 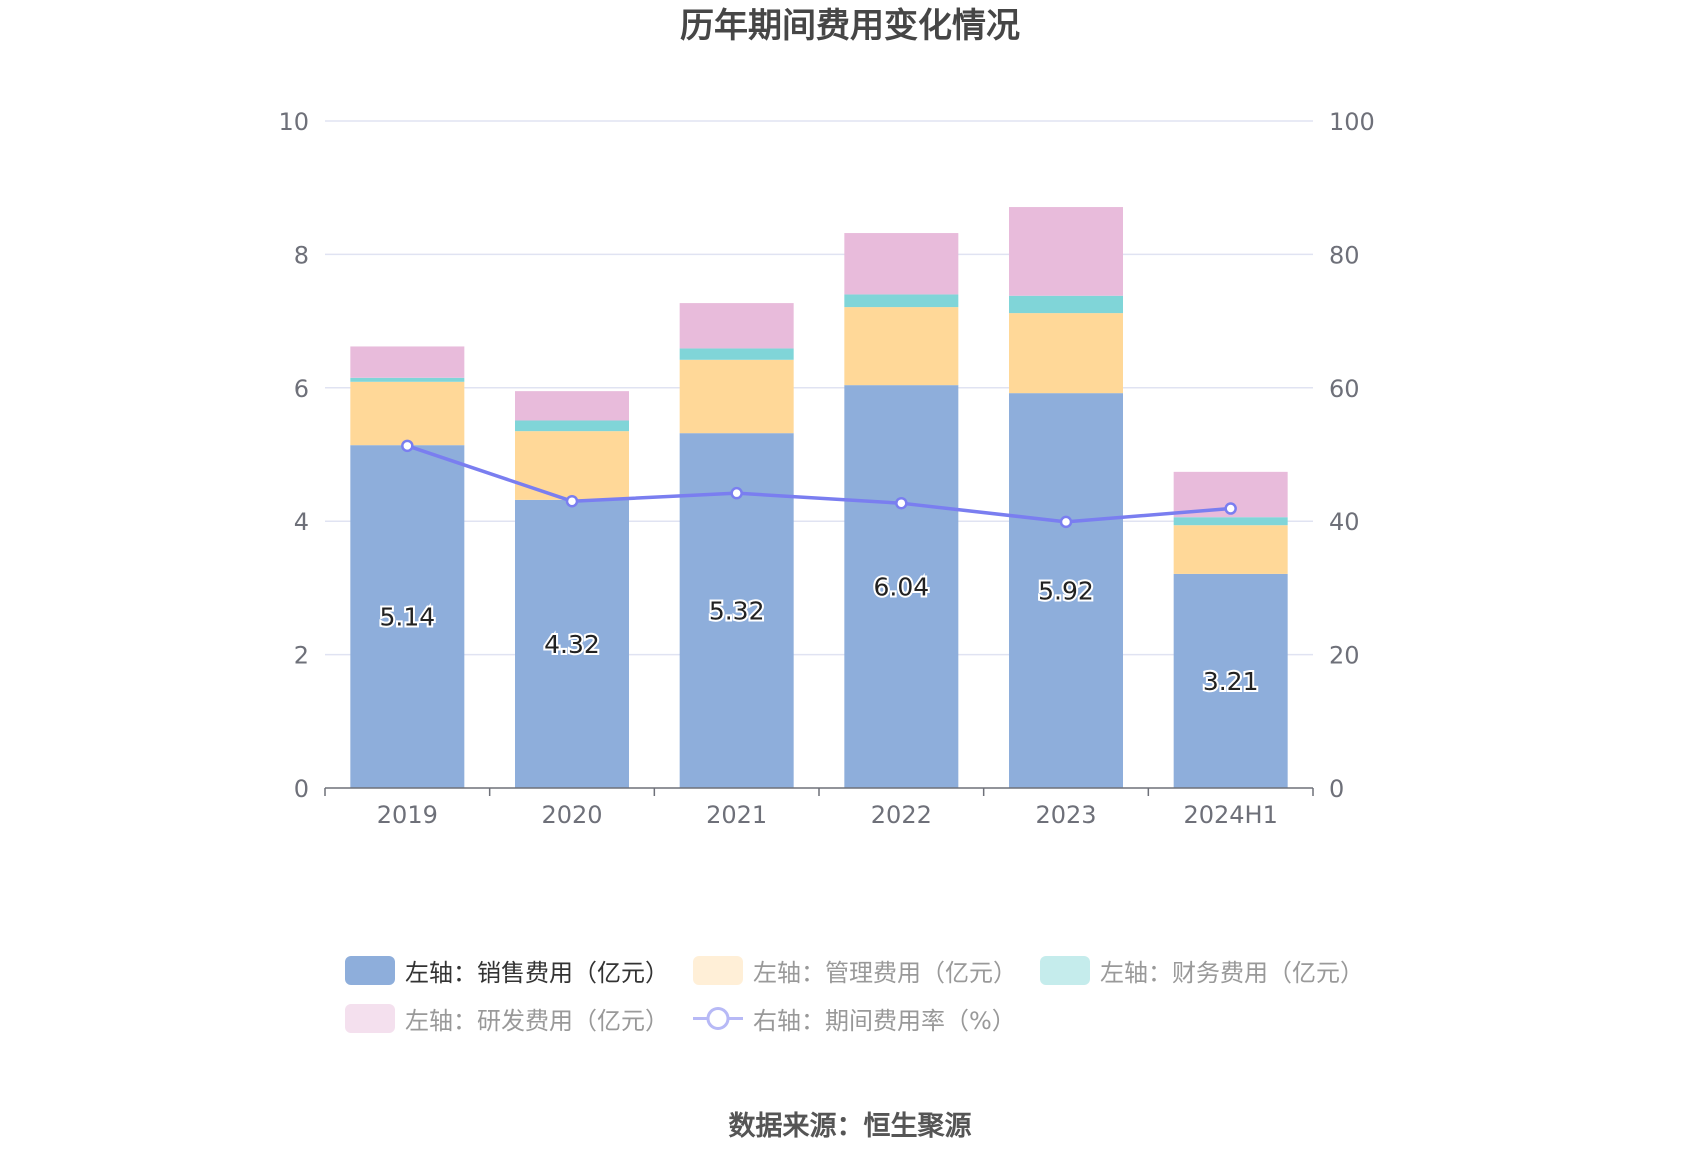 I want to click on bar-rd-2021, so click(x=736, y=326).